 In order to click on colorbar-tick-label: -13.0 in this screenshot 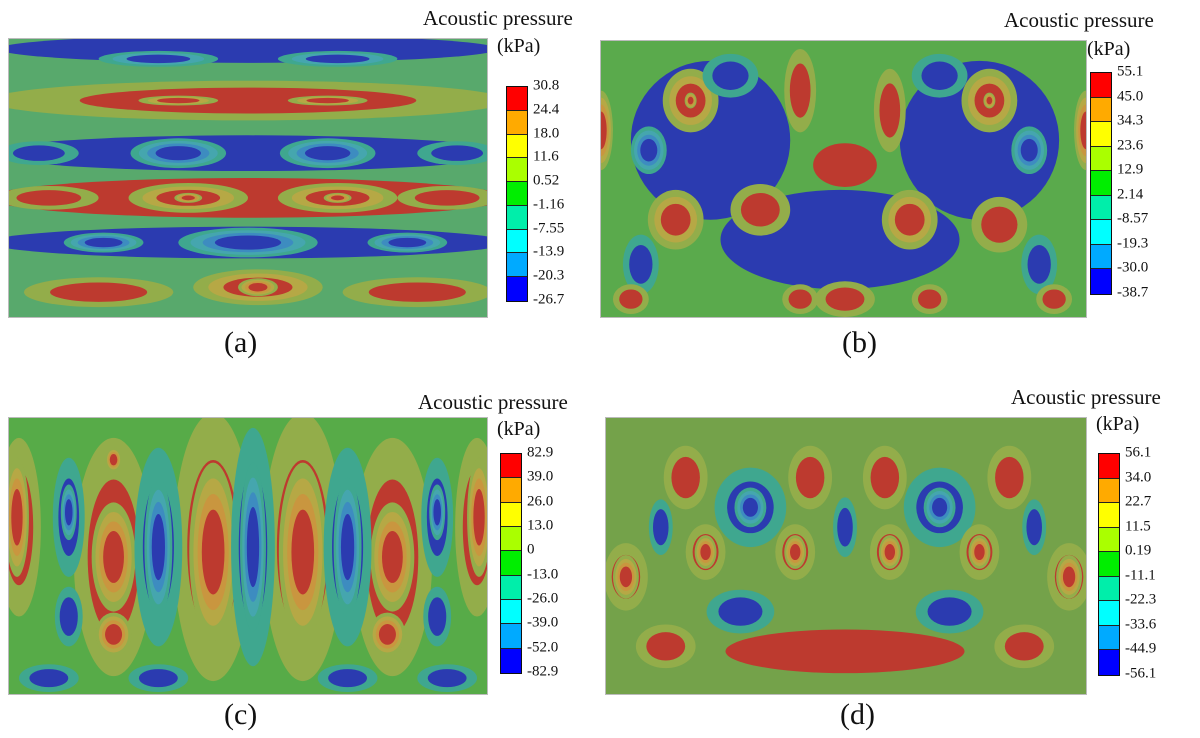, I will do `click(543, 574)`.